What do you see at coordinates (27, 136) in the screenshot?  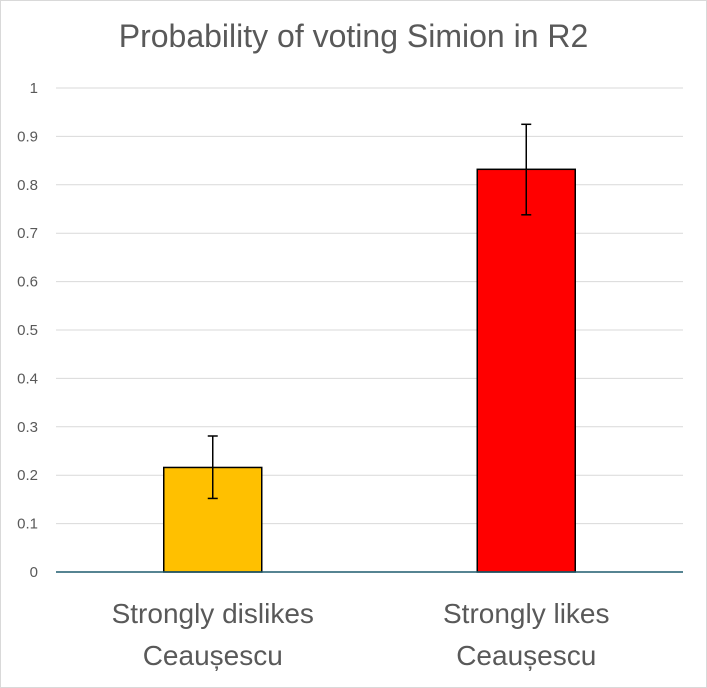 I see `y-tick-label: 0.9` at bounding box center [27, 136].